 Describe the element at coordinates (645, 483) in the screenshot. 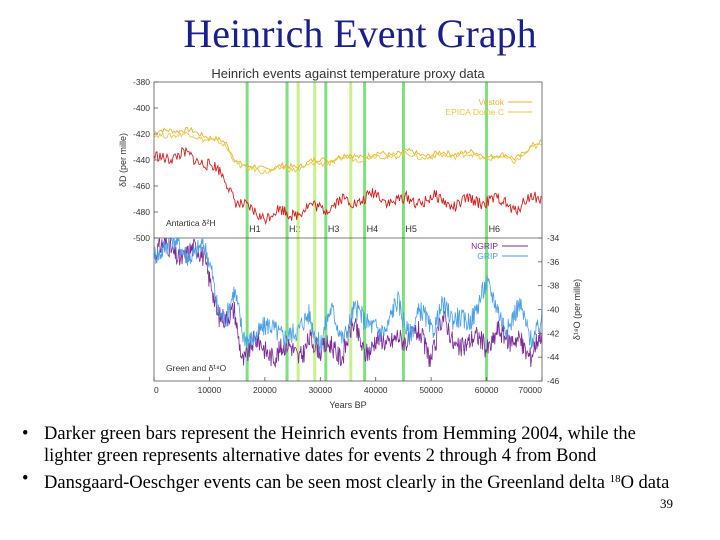

I see `bullet-text-post: O data` at that location.